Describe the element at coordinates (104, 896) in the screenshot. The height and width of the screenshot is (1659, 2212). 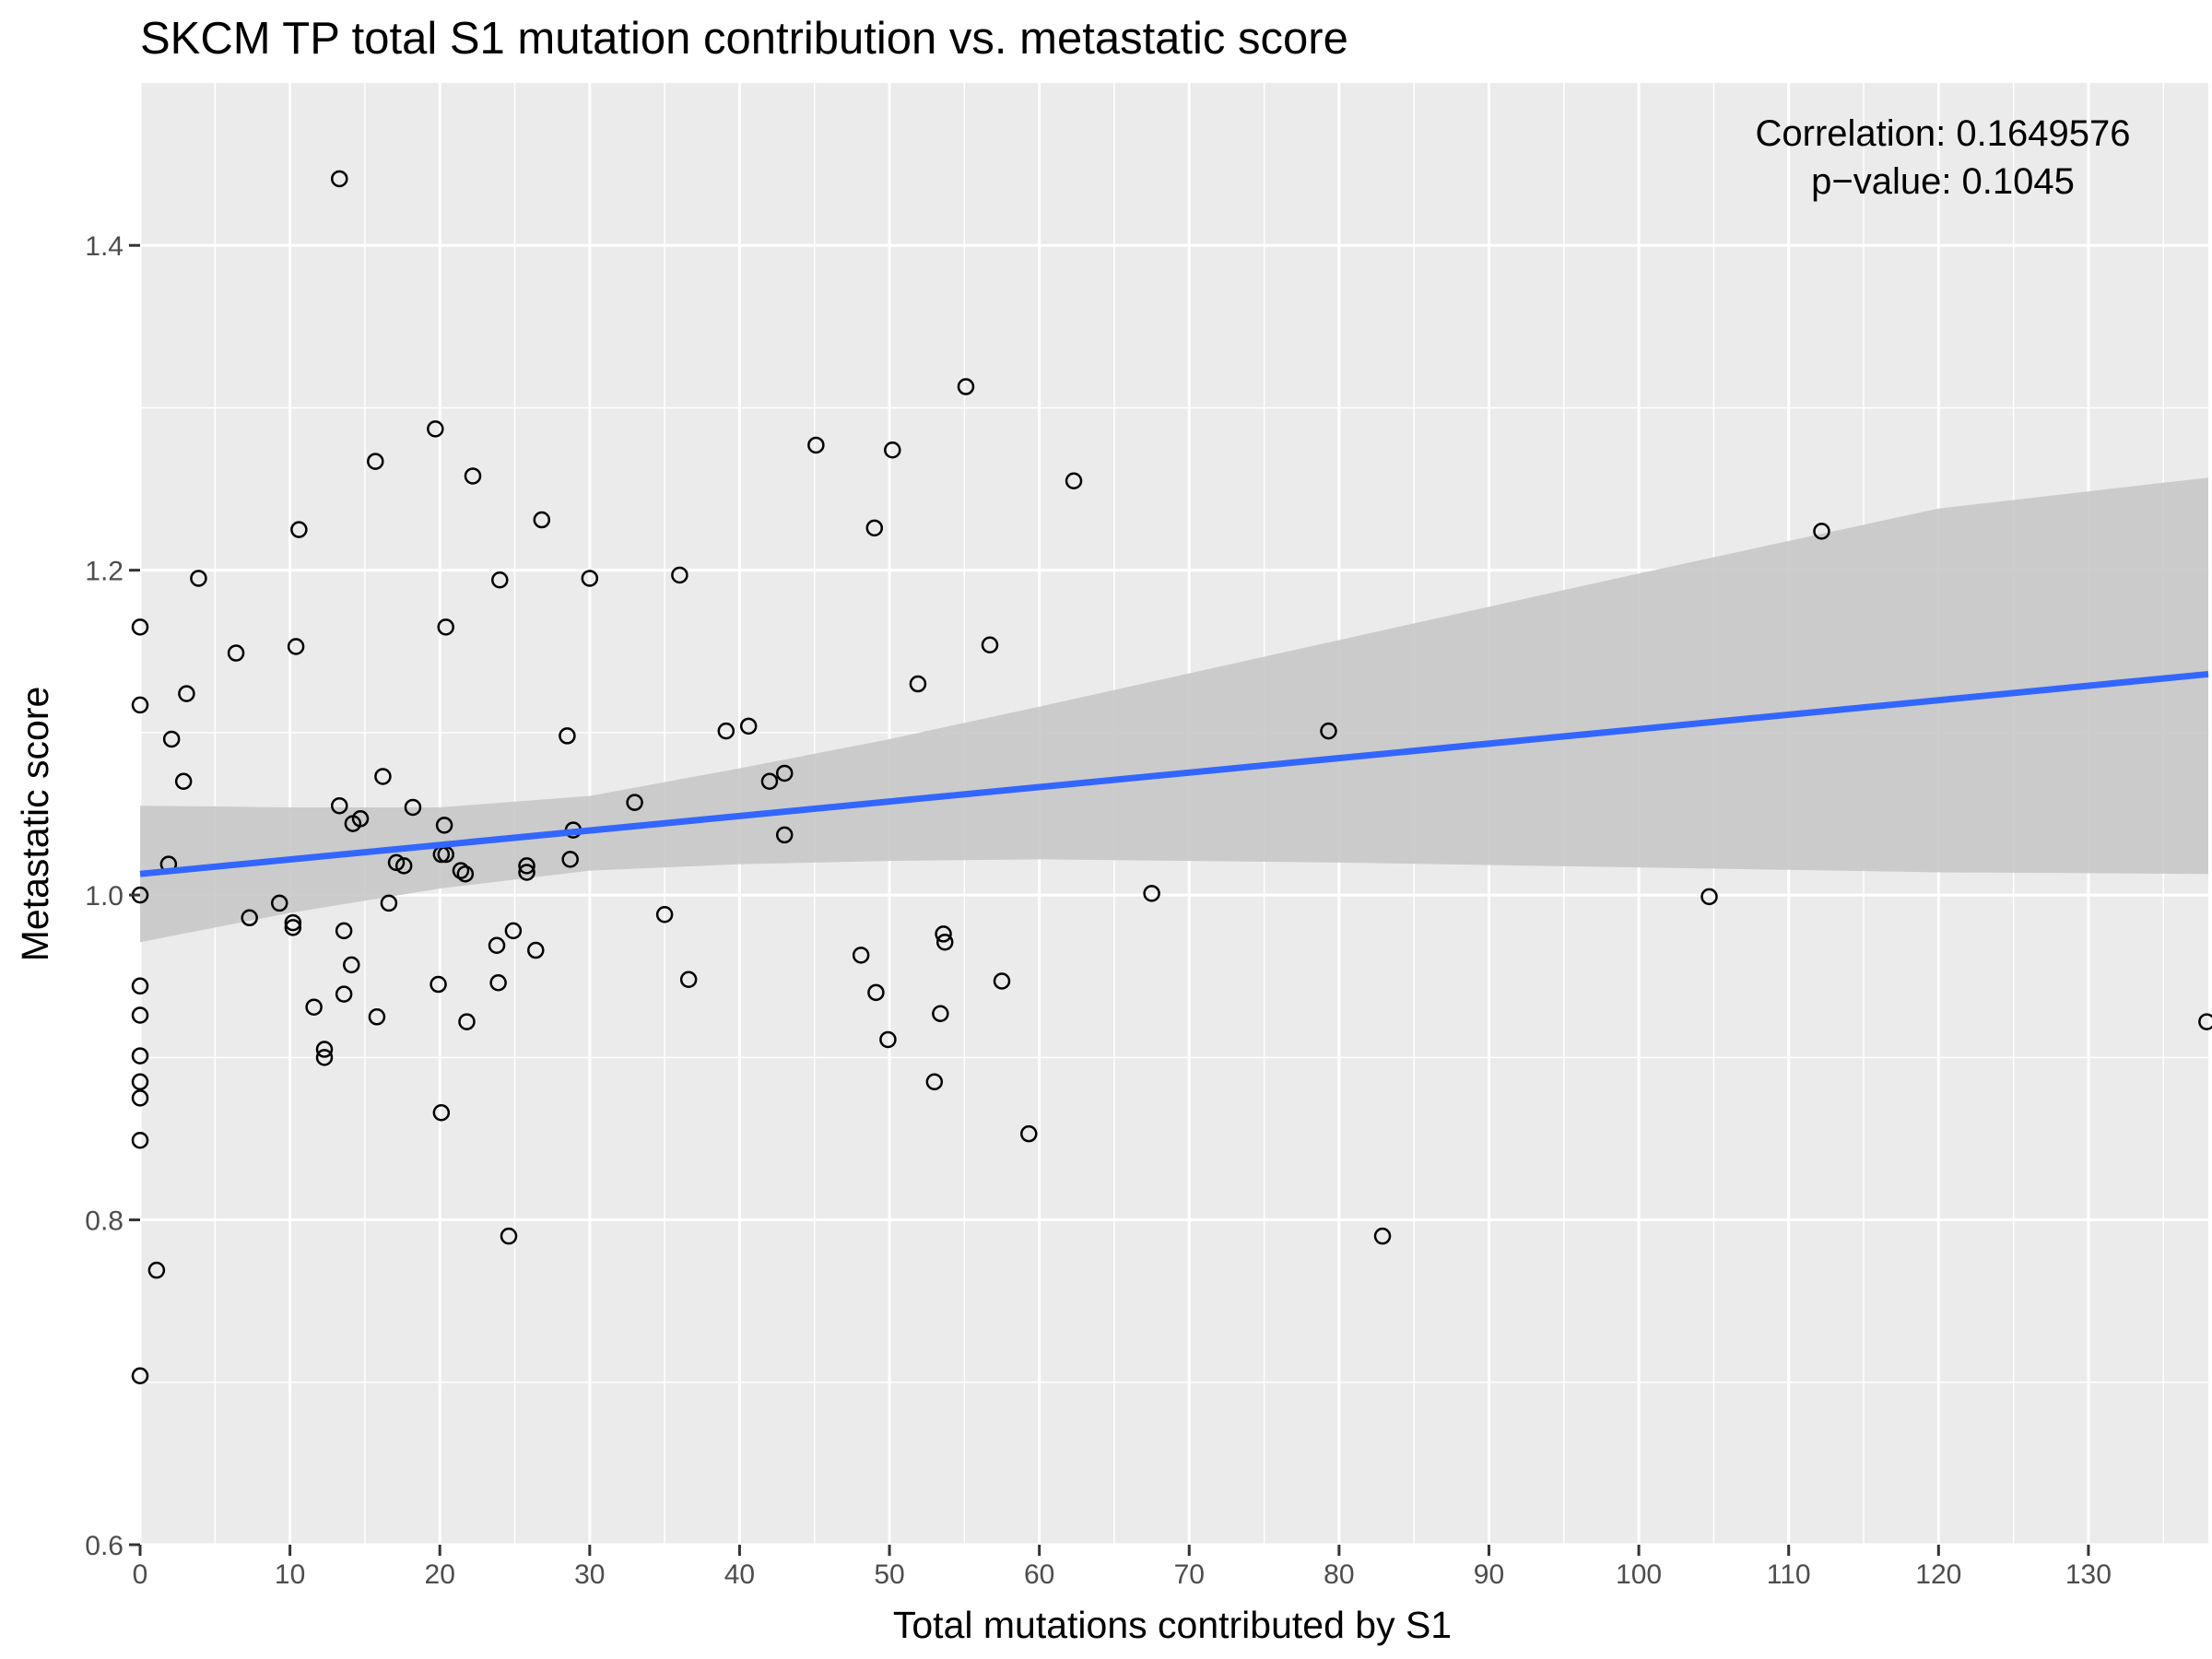
I see `y-tick-label: 1.0` at that location.